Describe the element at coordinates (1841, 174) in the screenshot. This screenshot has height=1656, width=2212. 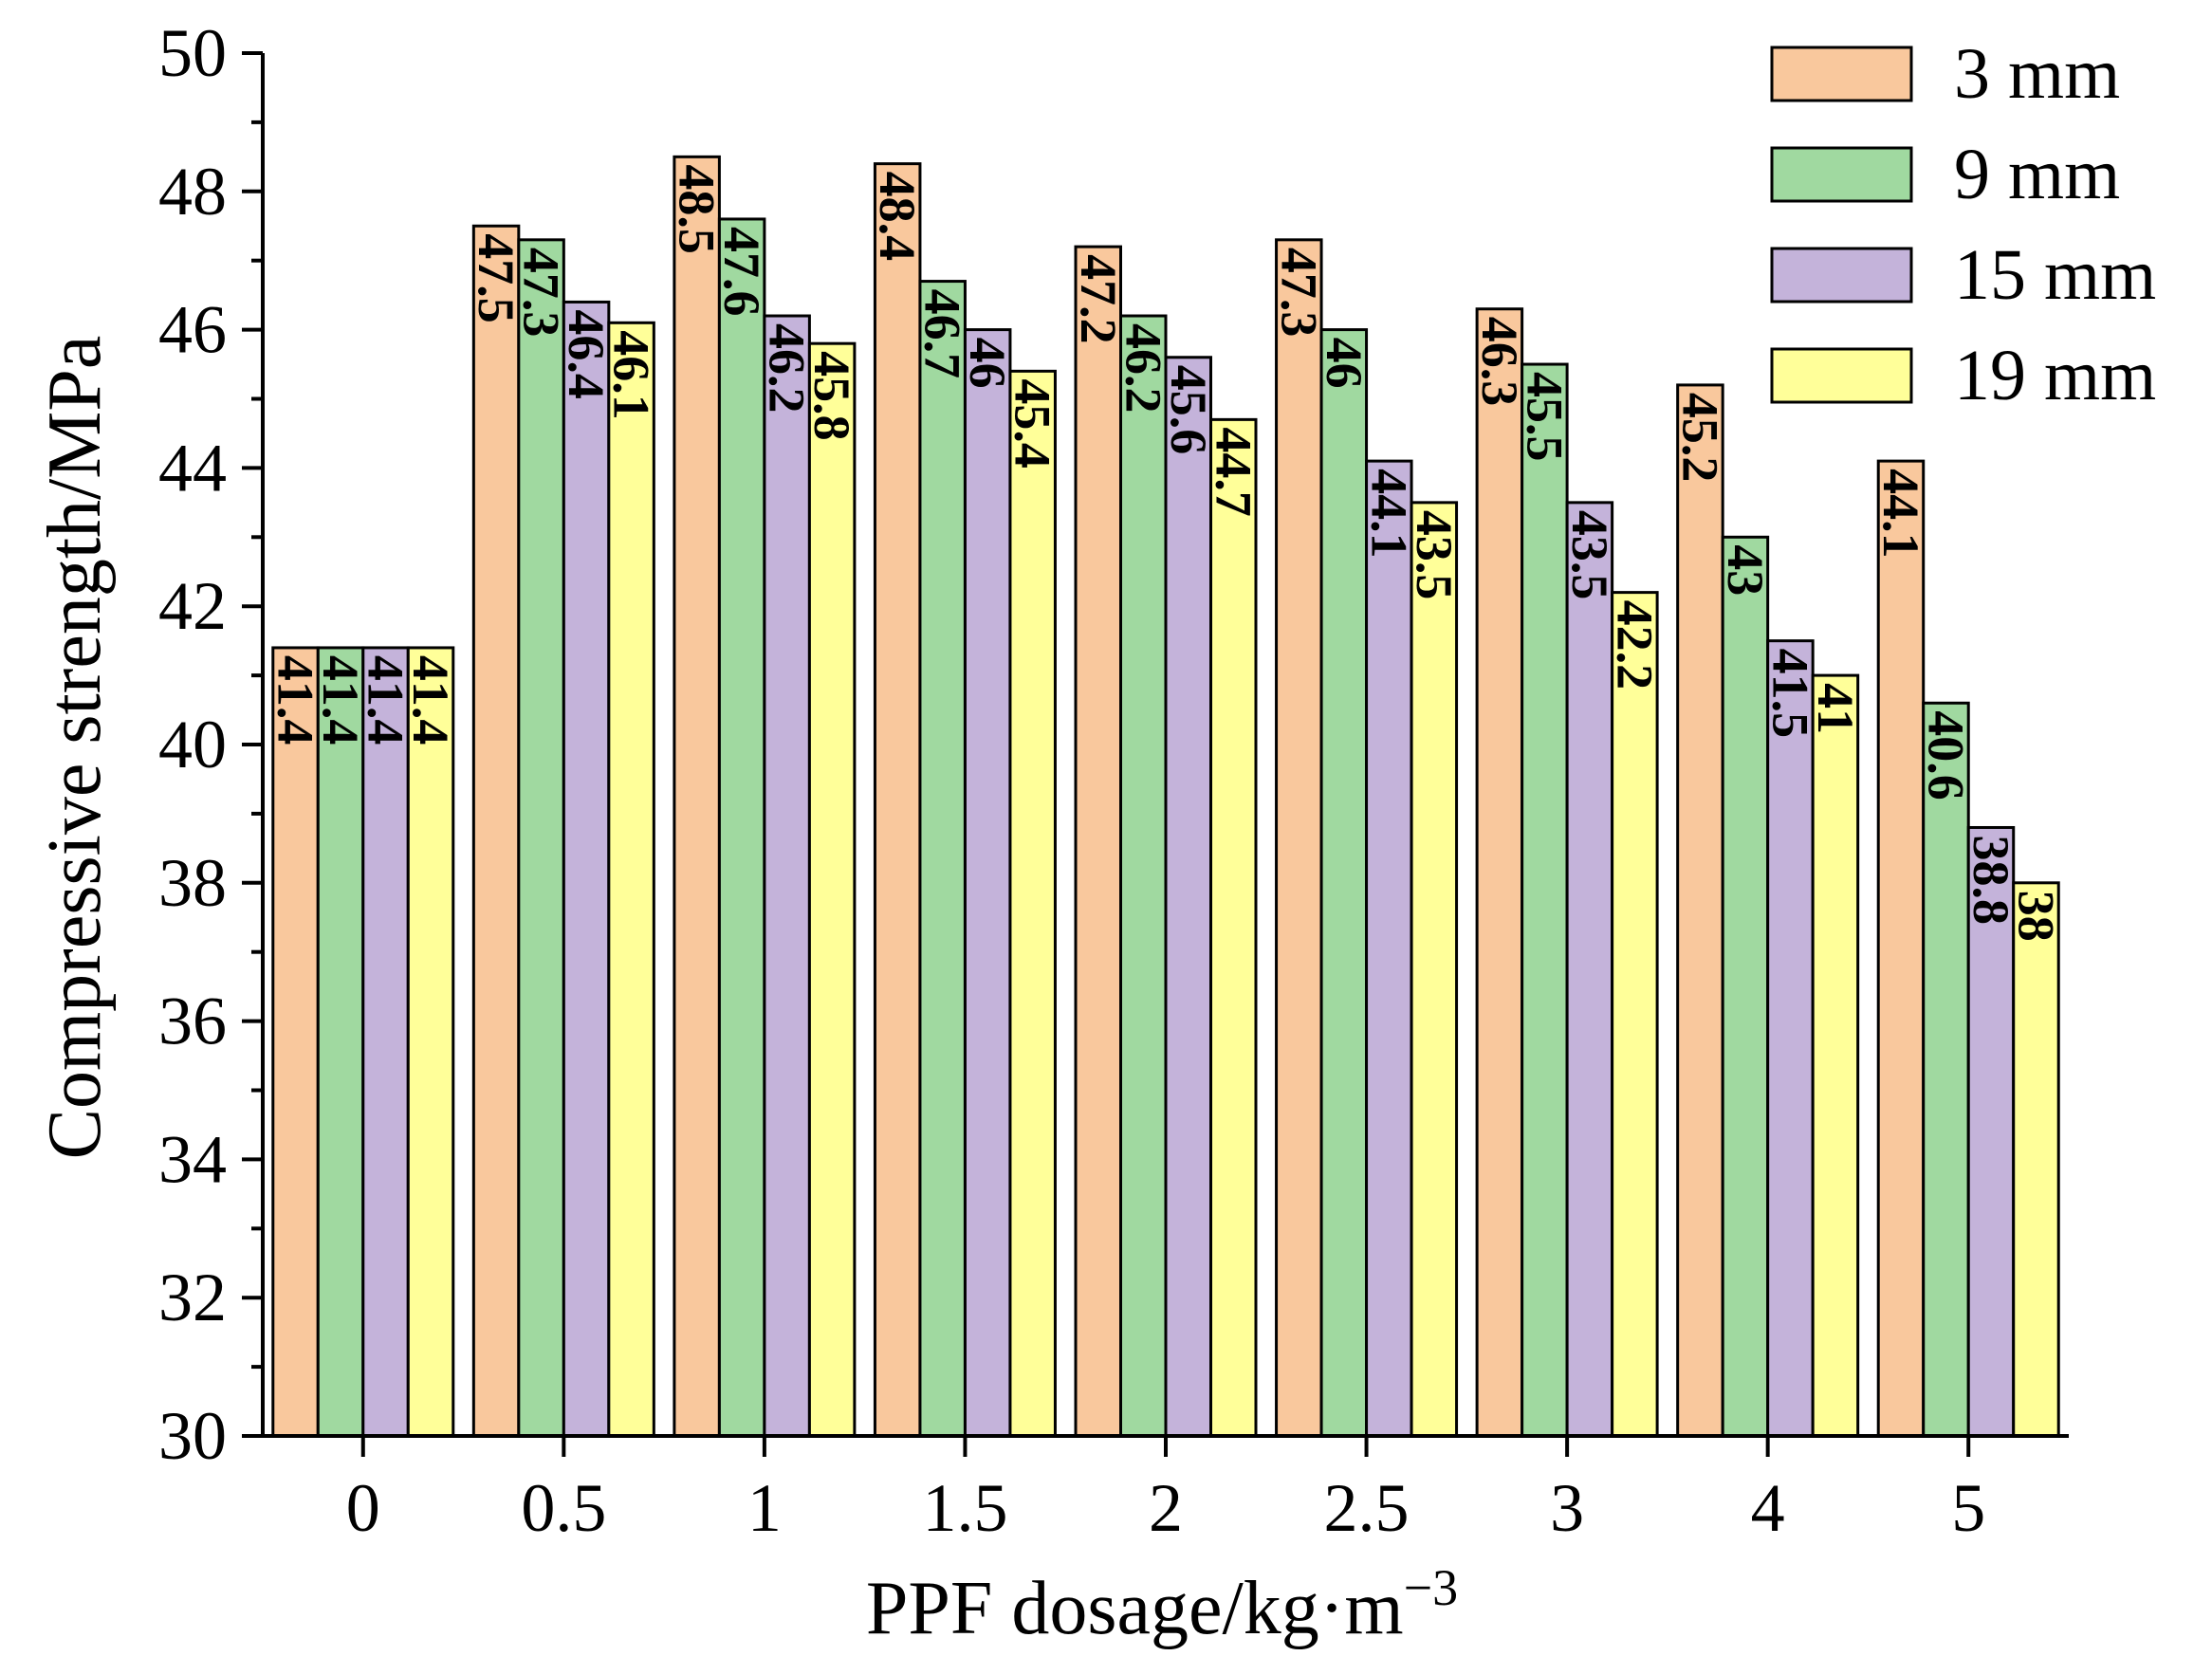
I see `legend-swatch-9mm` at that location.